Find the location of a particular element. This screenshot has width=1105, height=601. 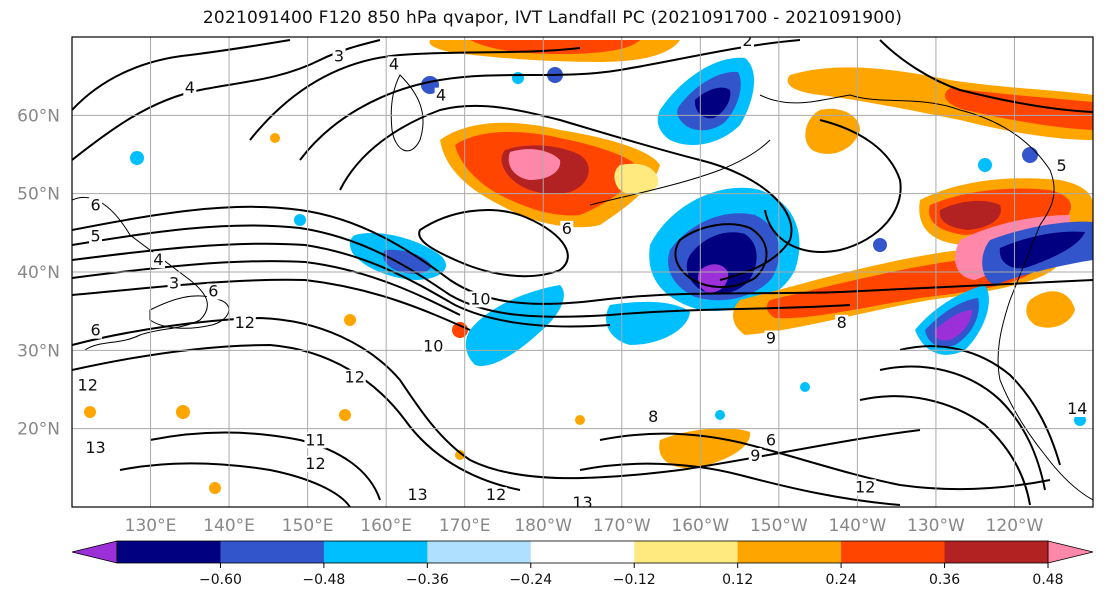

colorbar-extend-high is located at coordinates (1070, 552).